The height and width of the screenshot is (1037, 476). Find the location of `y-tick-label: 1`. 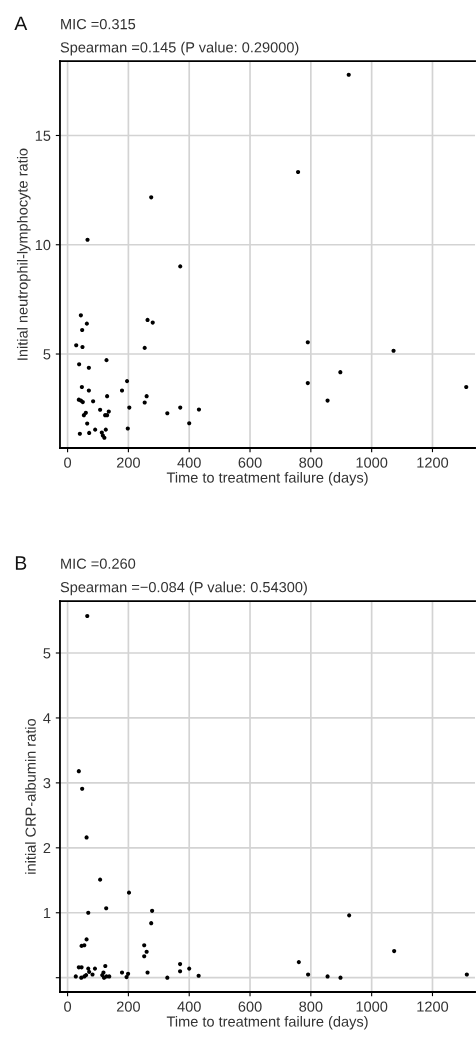

y-tick-label: 1 is located at coordinates (47, 913).